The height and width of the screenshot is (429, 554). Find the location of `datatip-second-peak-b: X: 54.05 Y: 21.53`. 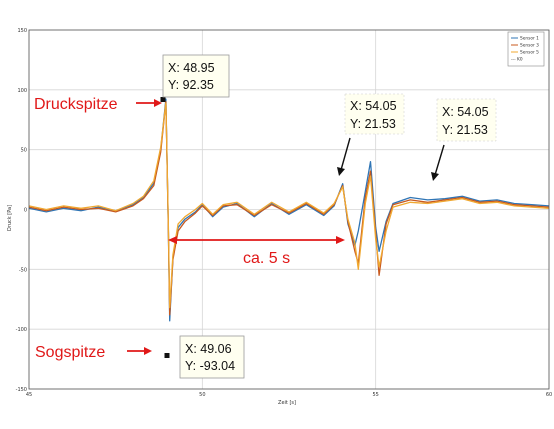

datatip-second-peak-b: X: 54.05 Y: 21.53 is located at coordinates (466, 120).